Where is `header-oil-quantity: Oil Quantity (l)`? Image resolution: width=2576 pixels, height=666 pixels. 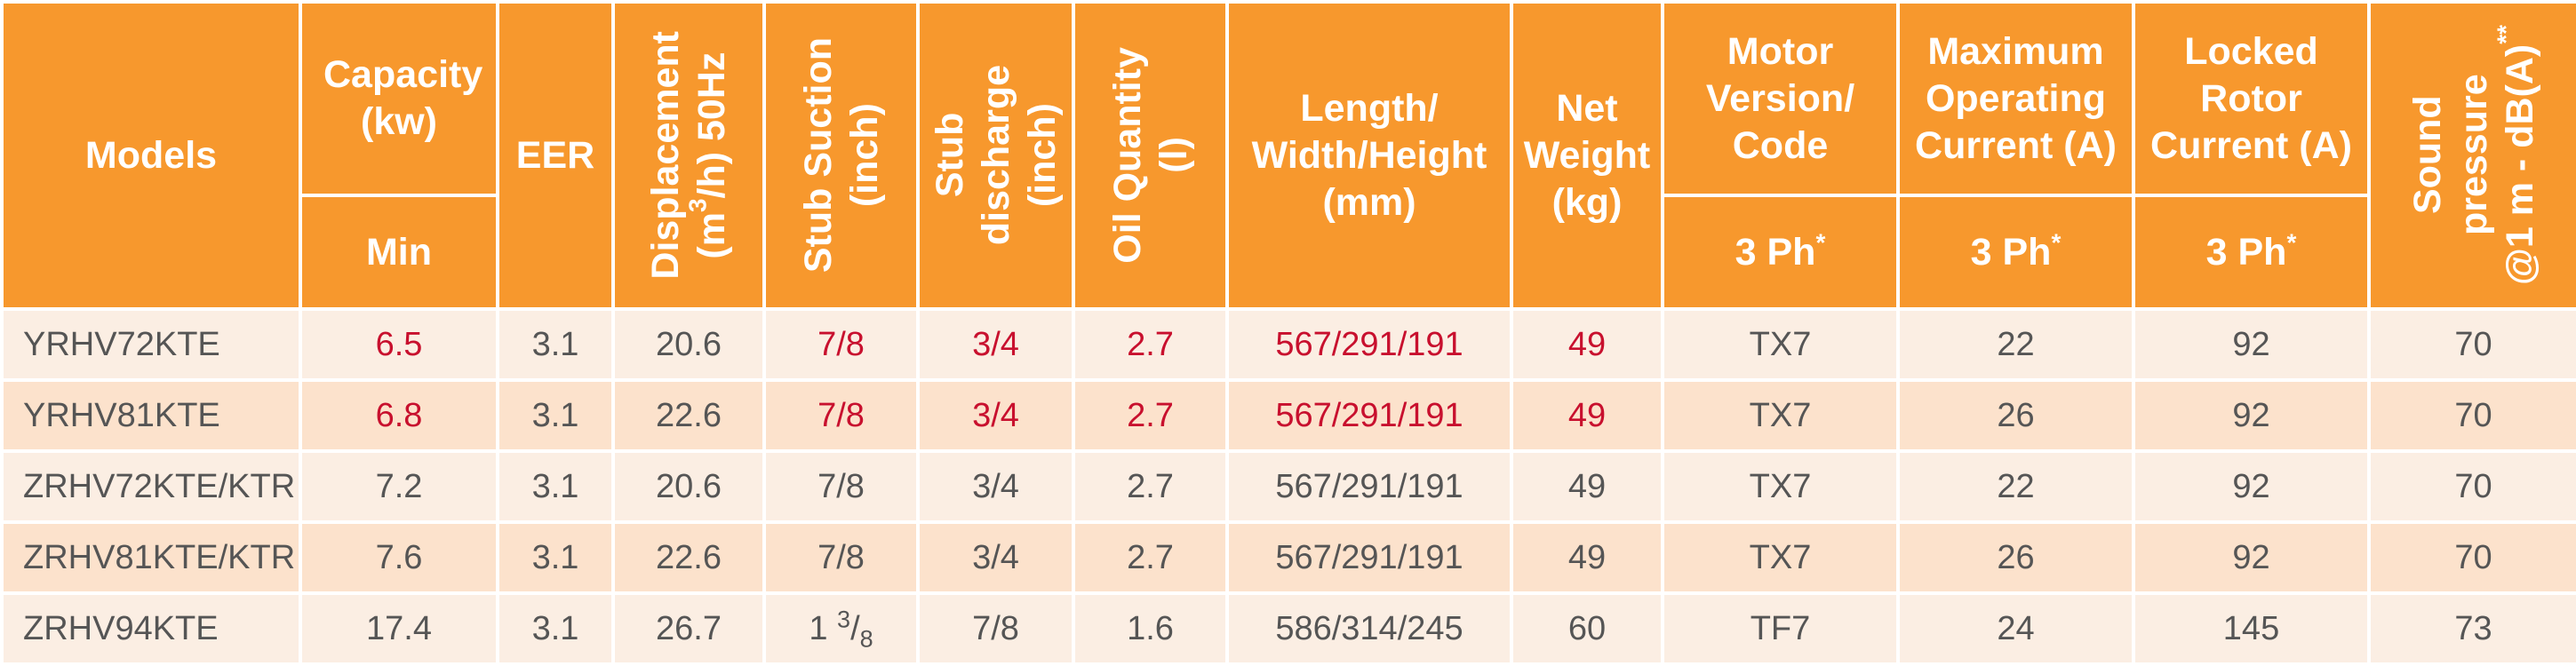
header-oil-quantity: Oil Quantity (l) is located at coordinates (1150, 155).